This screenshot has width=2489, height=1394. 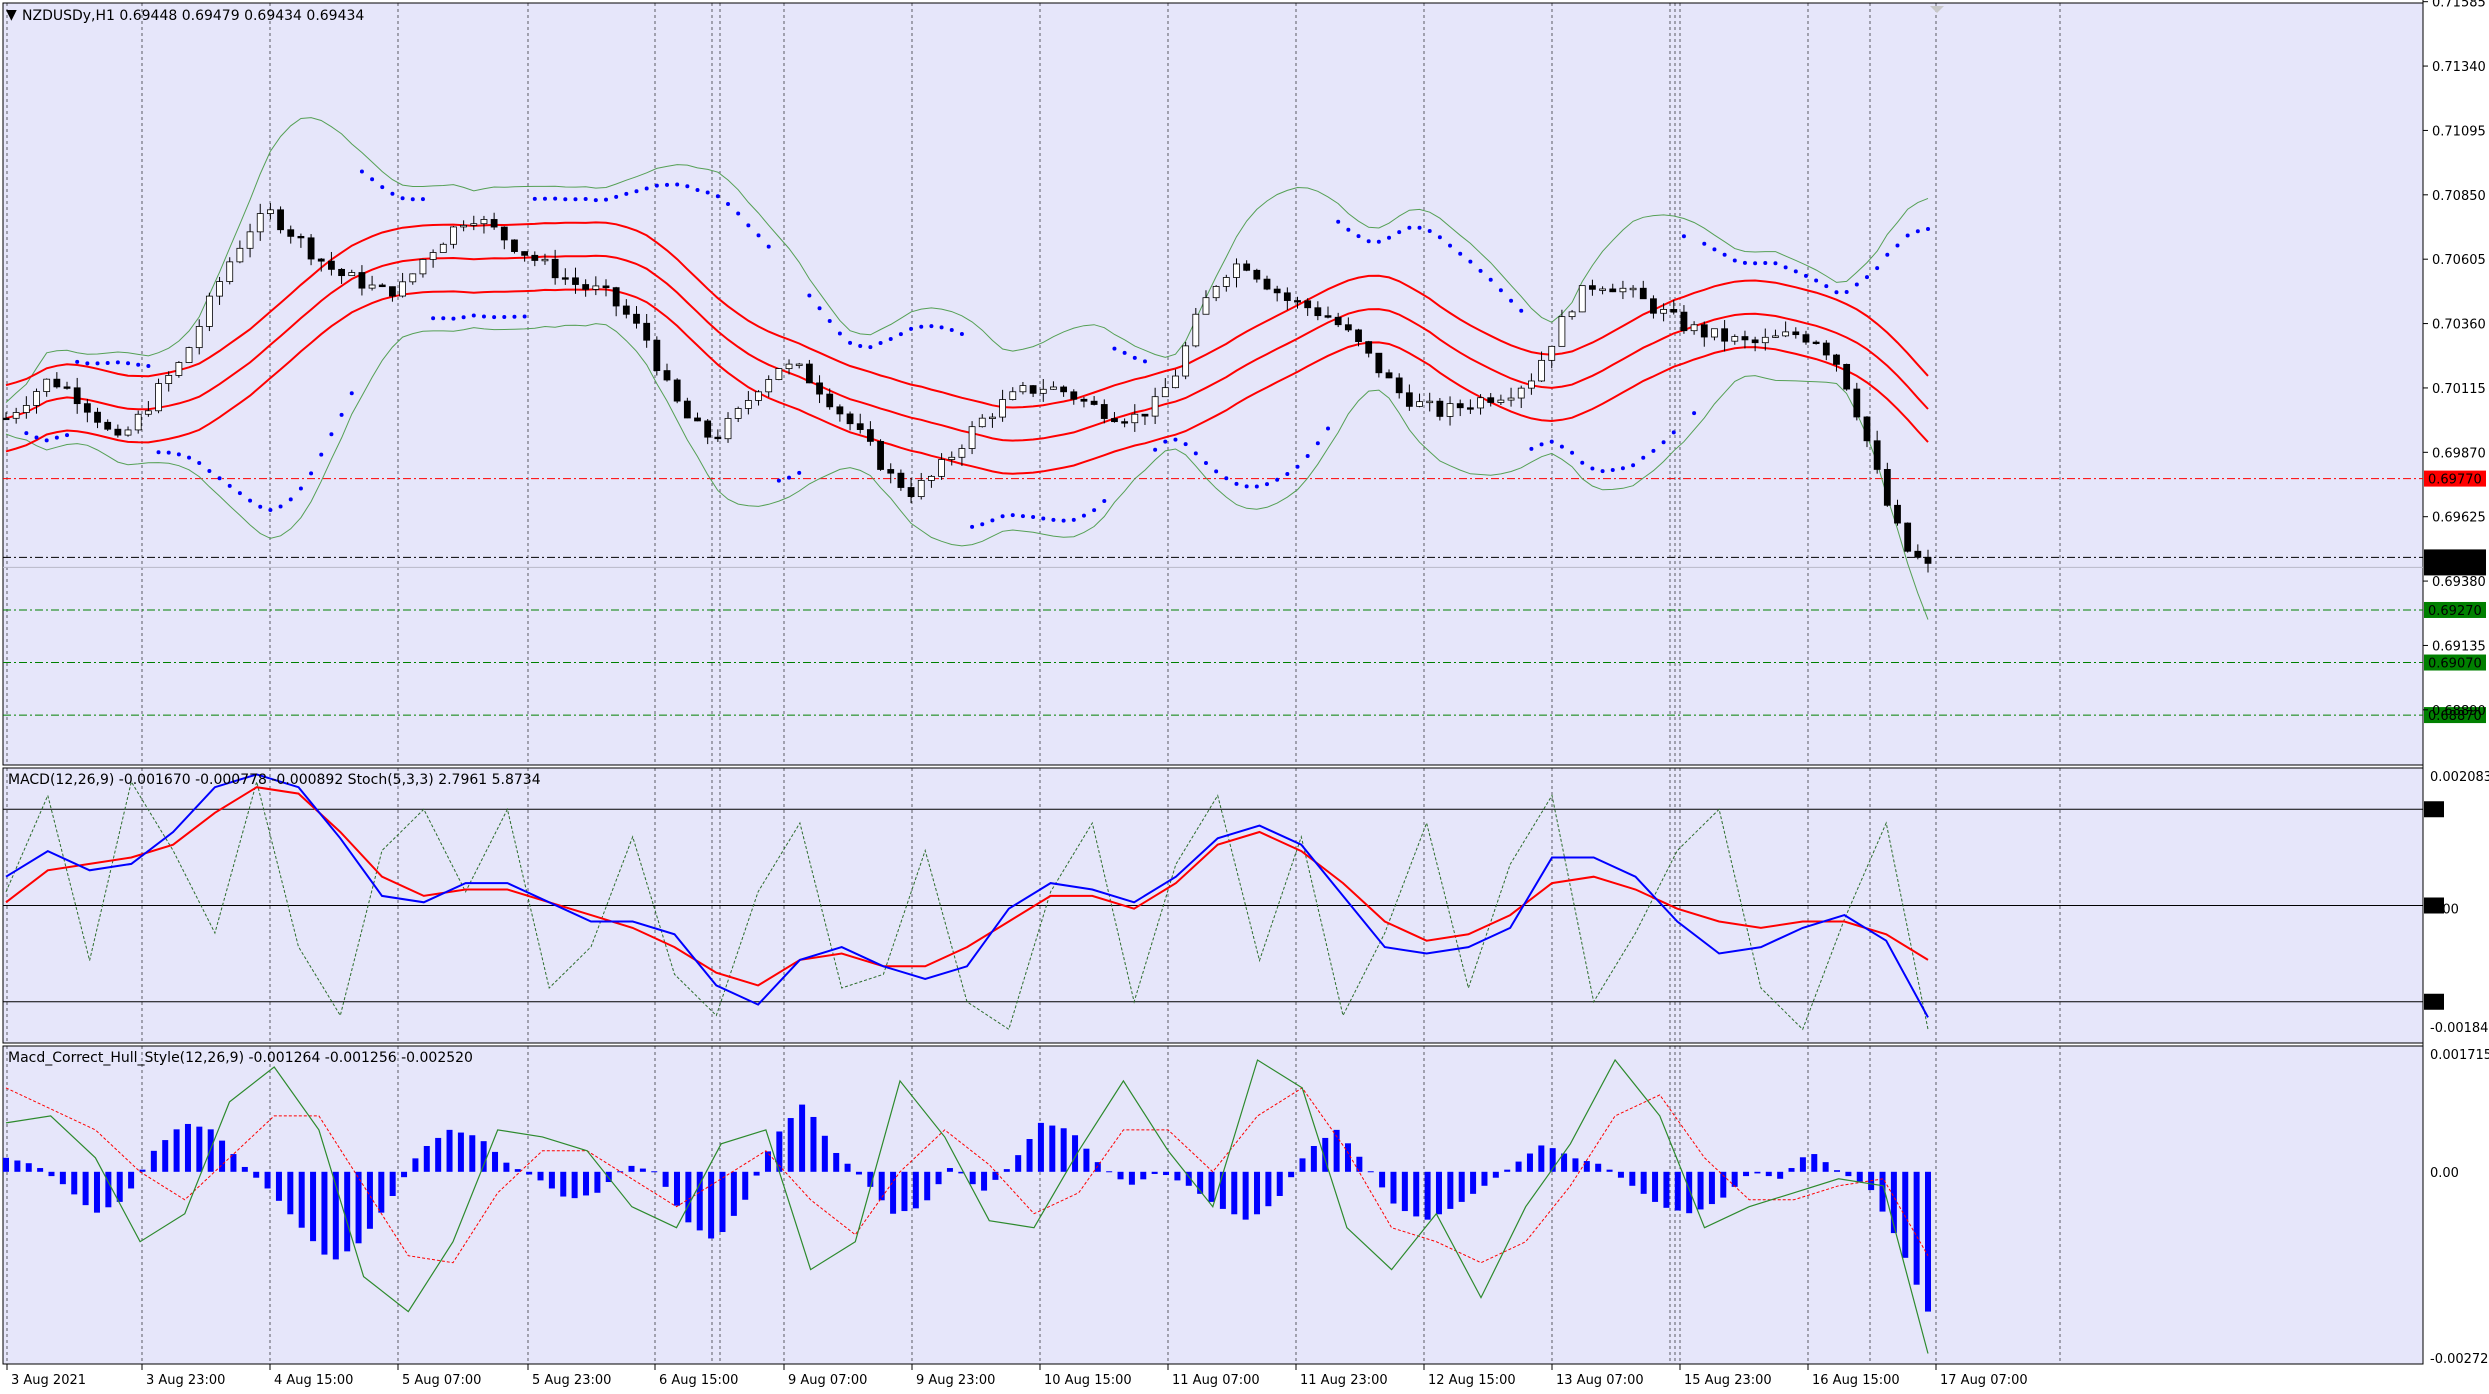 I want to click on symbol-dropdown-icon: ▼, so click(x=11, y=15).